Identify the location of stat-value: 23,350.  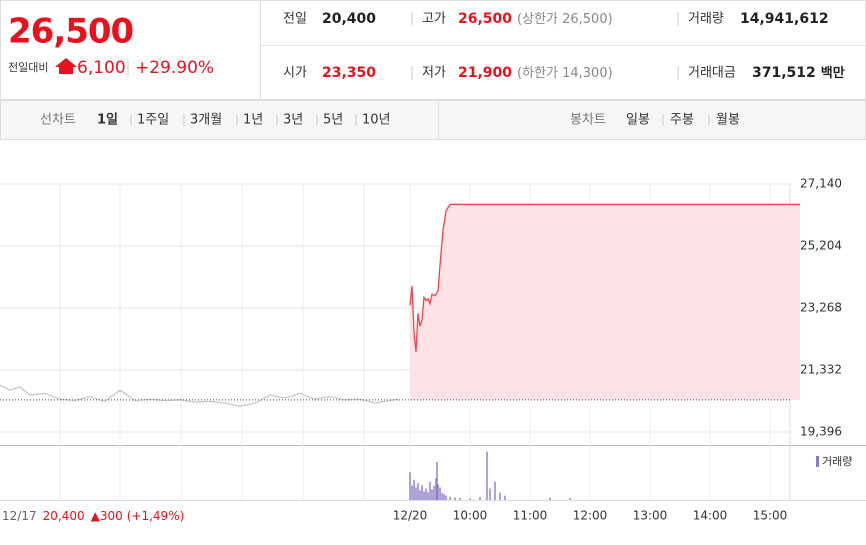
(349, 73).